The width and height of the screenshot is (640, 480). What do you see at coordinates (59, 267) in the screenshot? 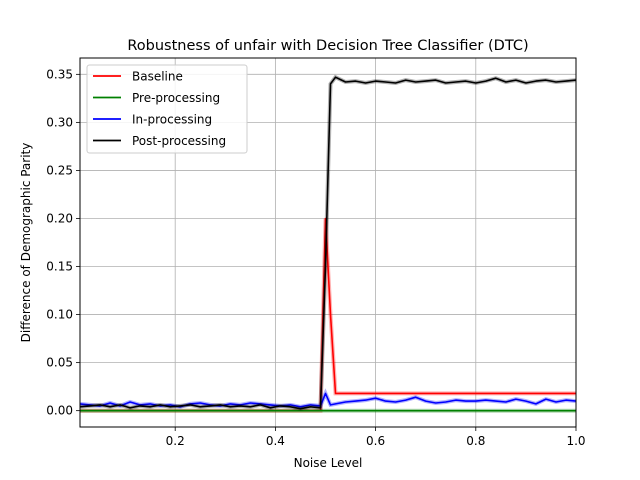
I see `y-tick-label: 0.15` at bounding box center [59, 267].